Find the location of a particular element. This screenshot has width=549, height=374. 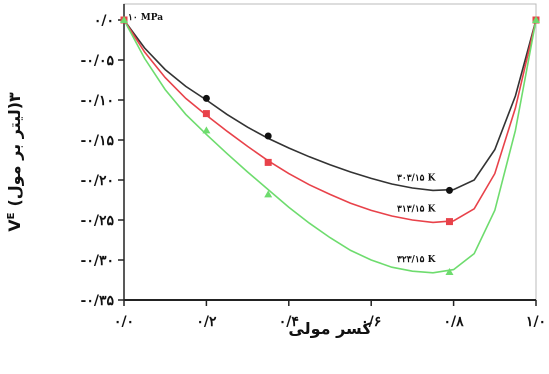

x-tick-label: ۰/۸ is located at coordinates (454, 322).